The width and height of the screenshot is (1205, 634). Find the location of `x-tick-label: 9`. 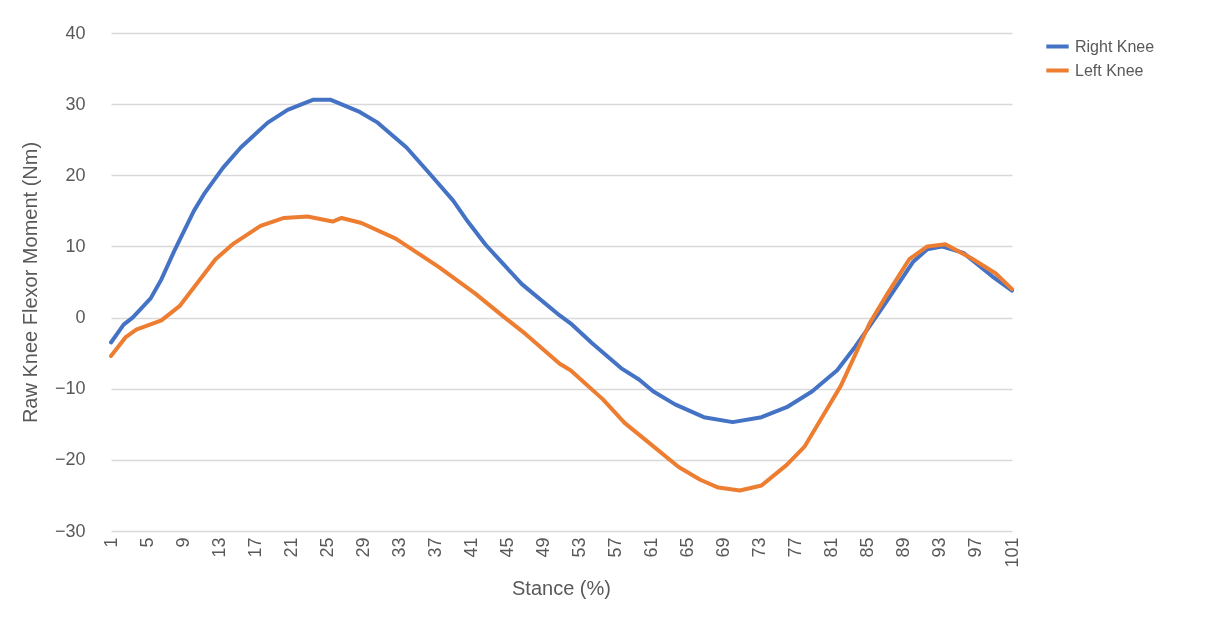

x-tick-label: 9 is located at coordinates (182, 542).